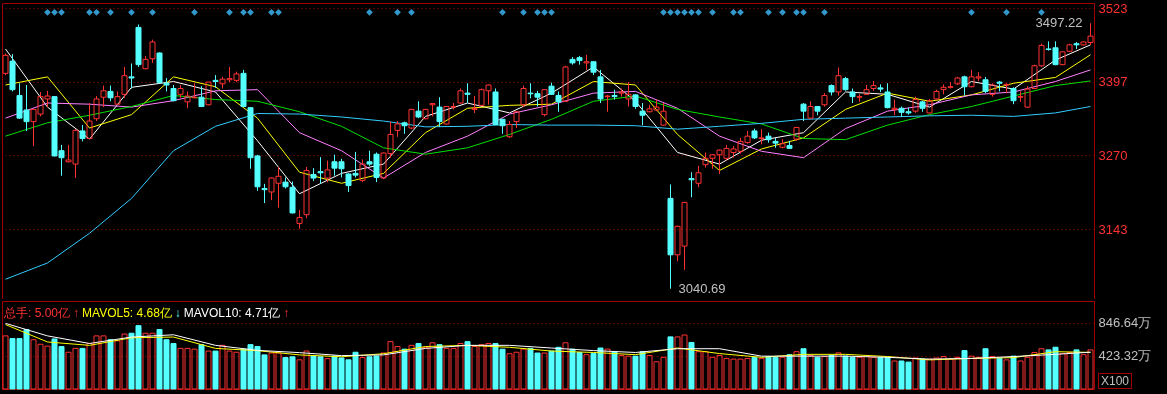 This screenshot has width=1167, height=394. Describe the element at coordinates (1113, 155) in the screenshot. I see `y-tick-label: 3270` at that location.